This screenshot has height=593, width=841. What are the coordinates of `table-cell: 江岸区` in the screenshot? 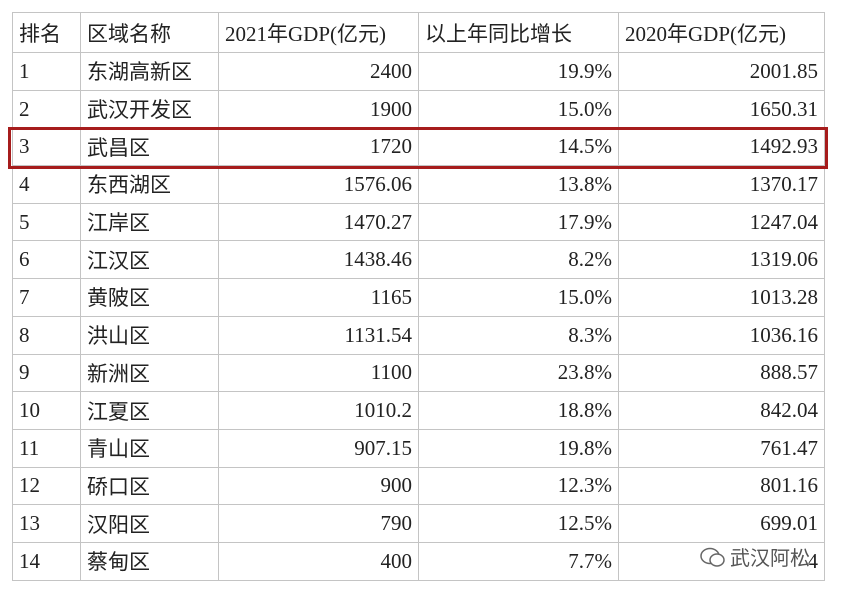 It's located at (149, 222).